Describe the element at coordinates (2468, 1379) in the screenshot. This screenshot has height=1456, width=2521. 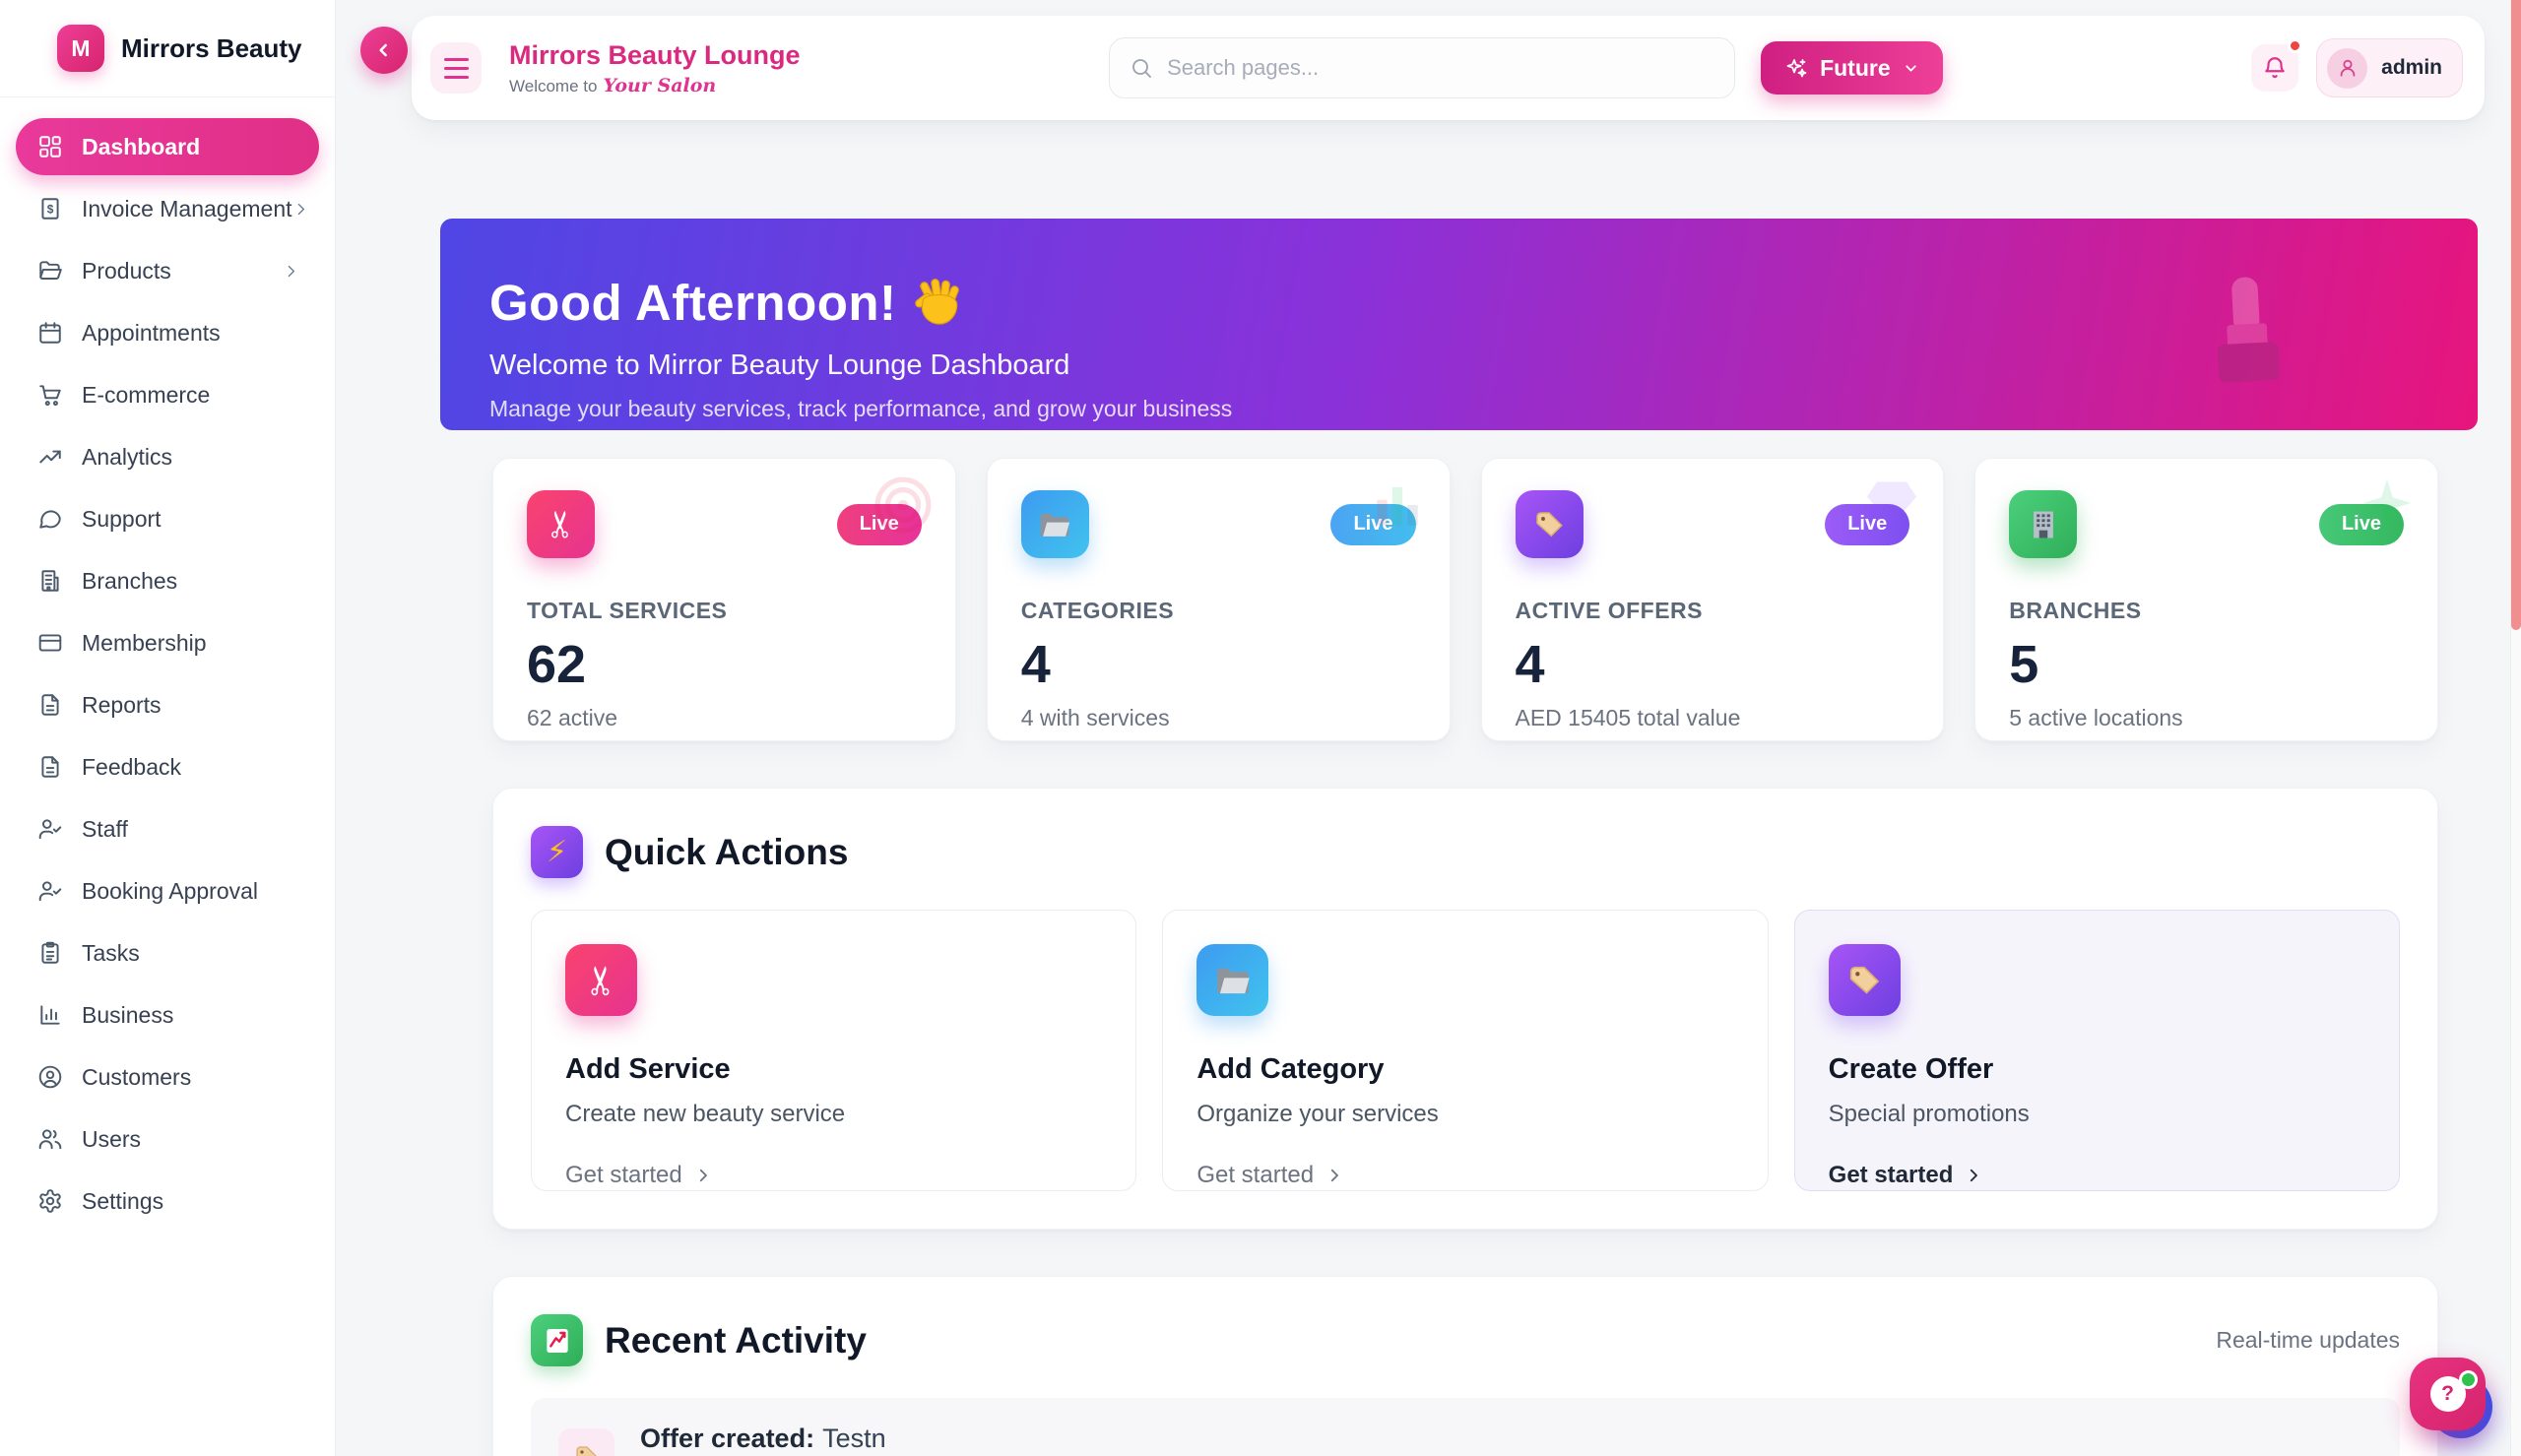
I see `online-dot` at that location.